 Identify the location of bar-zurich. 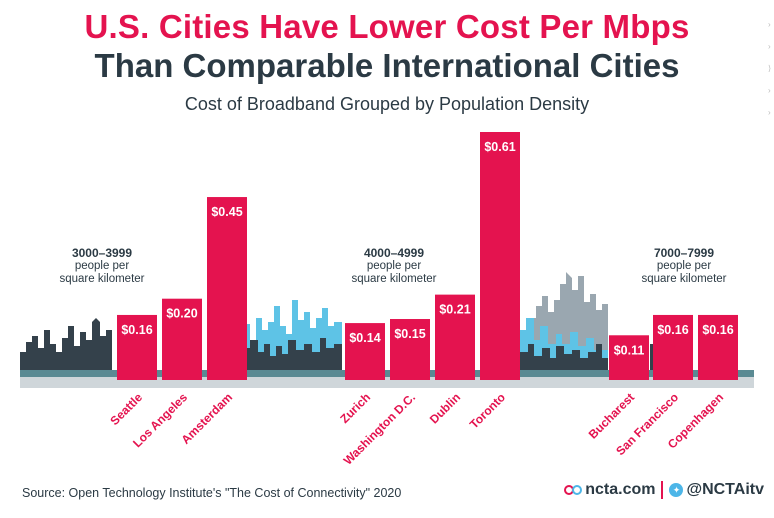
(365, 351).